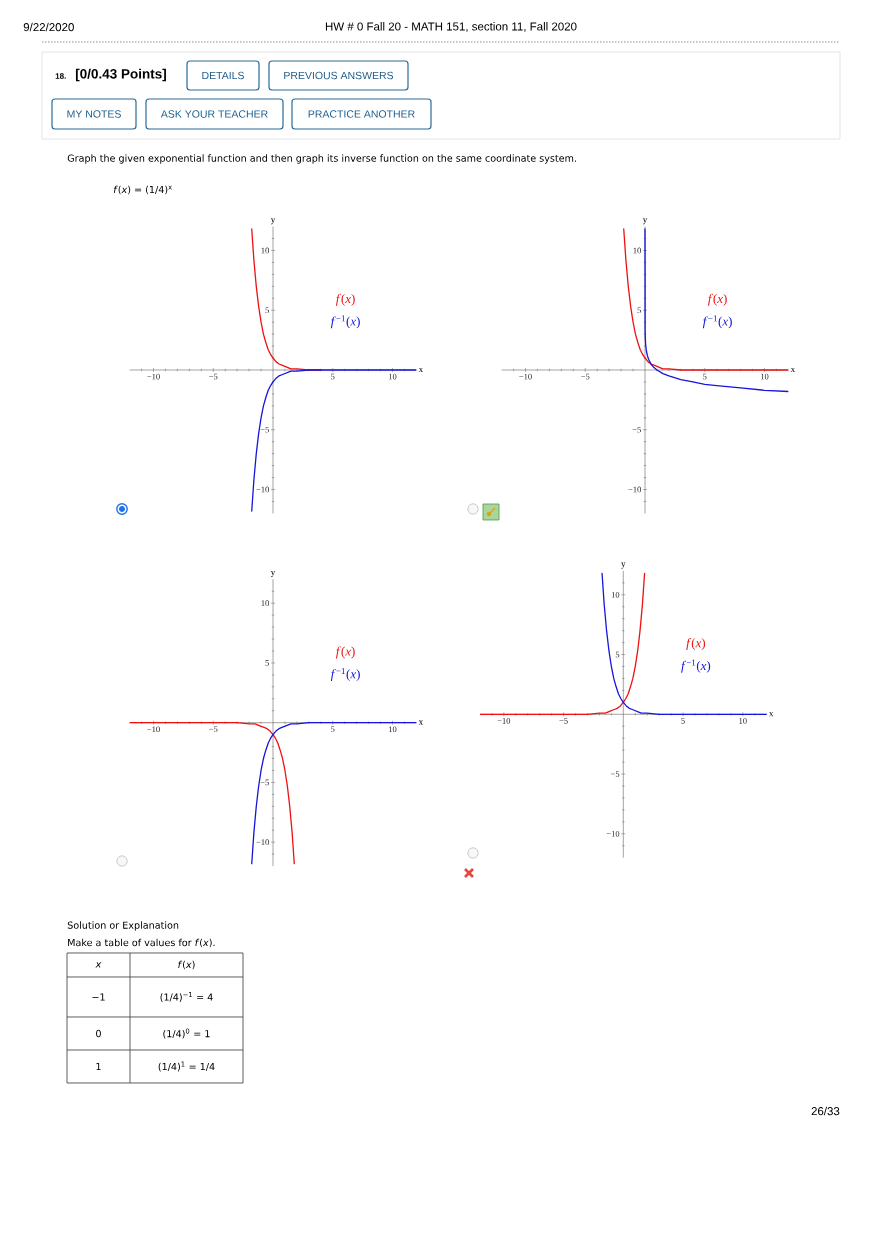  I want to click on text: 0, so click(98, 1033).